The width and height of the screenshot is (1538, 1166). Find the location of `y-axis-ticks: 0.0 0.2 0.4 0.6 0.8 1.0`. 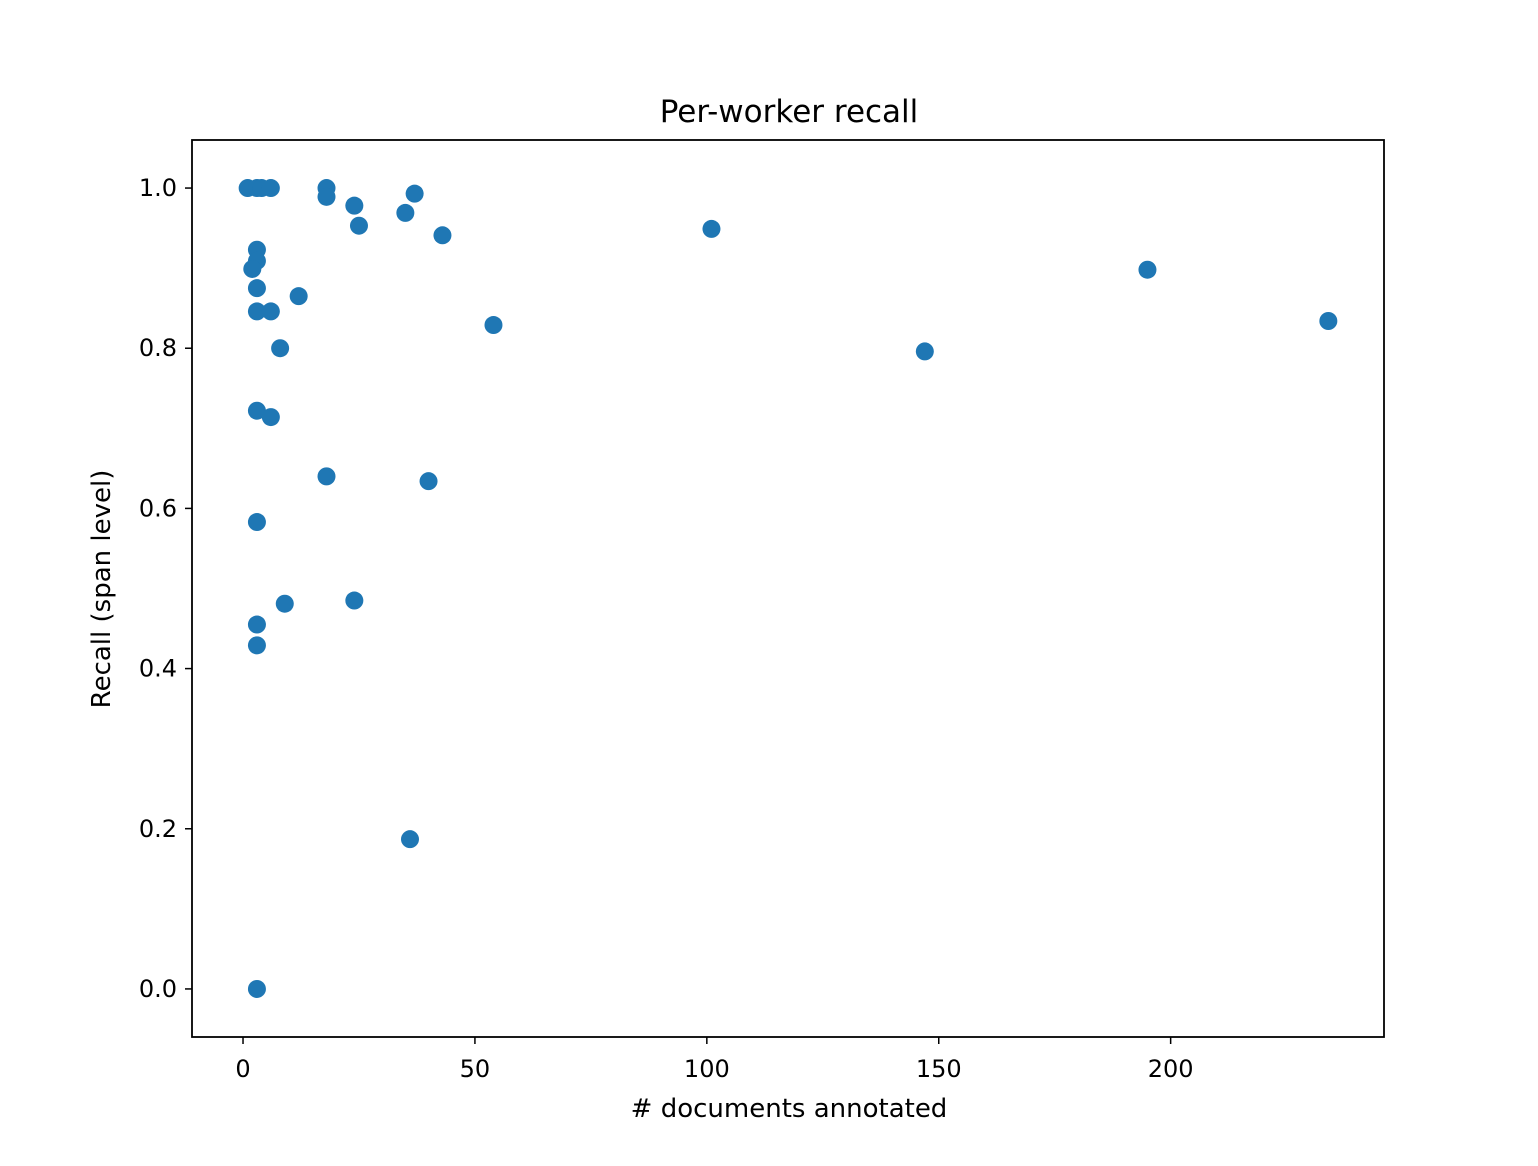

y-axis-ticks: 0.0 0.2 0.4 0.6 0.8 1.0 is located at coordinates (165, 588).